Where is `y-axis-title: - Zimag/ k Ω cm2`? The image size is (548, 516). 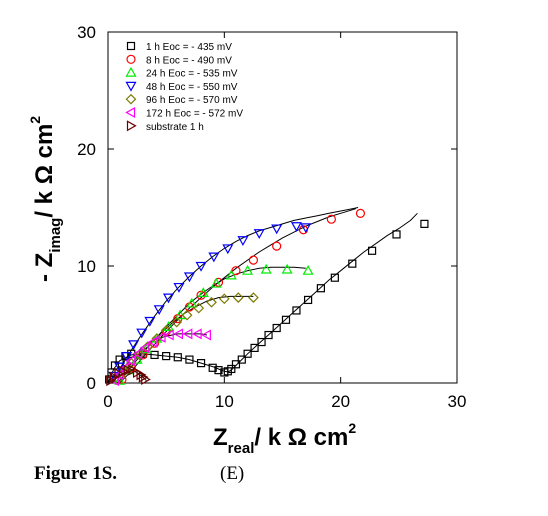
y-axis-title: - Zimag/ k Ω cm2 is located at coordinates (45, 199).